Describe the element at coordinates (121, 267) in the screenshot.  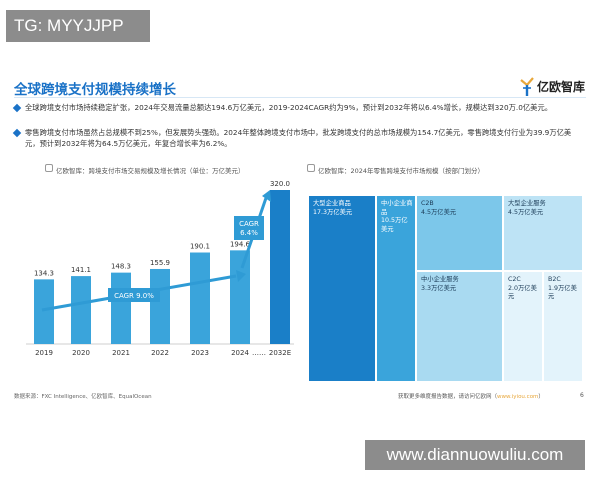
I see `bar-value-label: 148.3` at that location.